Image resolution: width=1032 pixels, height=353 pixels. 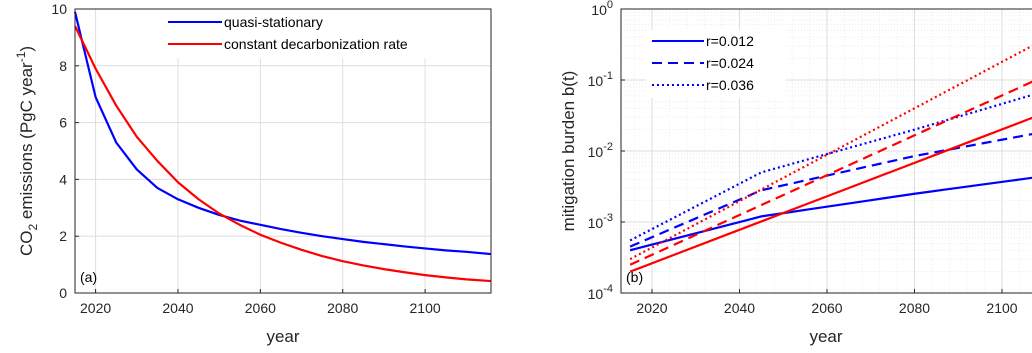 I want to click on panel-a-ytick-label: 0, so click(x=63, y=293).